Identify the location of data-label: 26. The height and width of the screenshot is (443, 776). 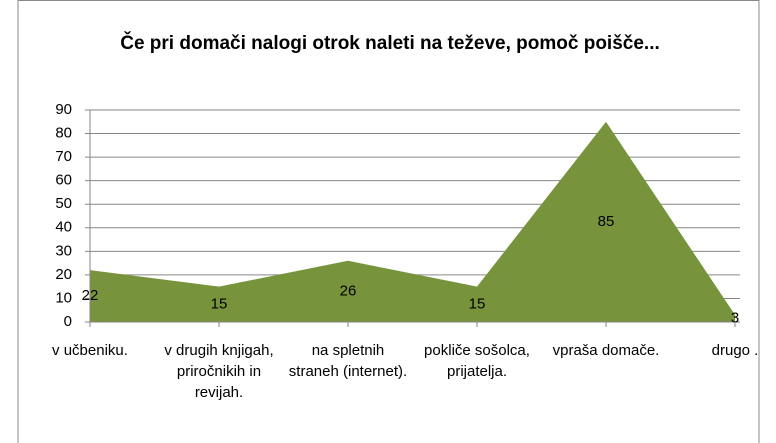
(348, 290).